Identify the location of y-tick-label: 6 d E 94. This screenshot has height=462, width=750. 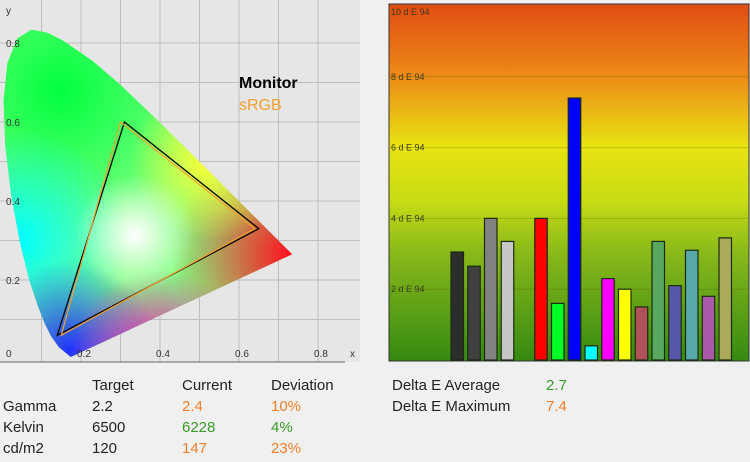
(408, 148).